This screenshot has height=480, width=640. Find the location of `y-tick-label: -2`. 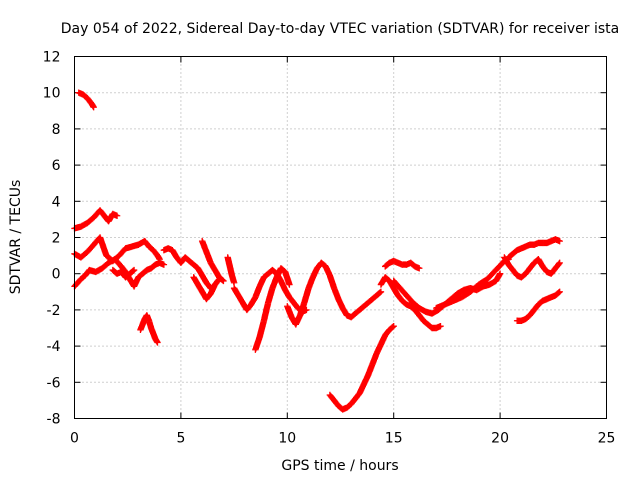

y-tick-label: -2 is located at coordinates (54, 311).